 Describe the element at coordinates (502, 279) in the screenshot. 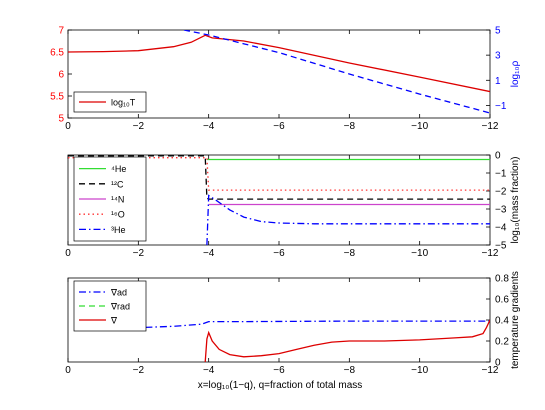

I see `y-right-tick-label: 0.8` at that location.